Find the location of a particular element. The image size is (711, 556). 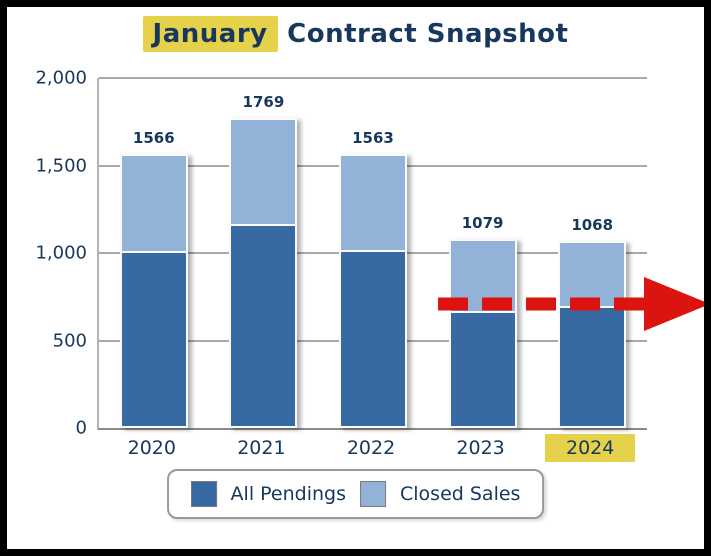

bar-2024 is located at coordinates (592, 334).